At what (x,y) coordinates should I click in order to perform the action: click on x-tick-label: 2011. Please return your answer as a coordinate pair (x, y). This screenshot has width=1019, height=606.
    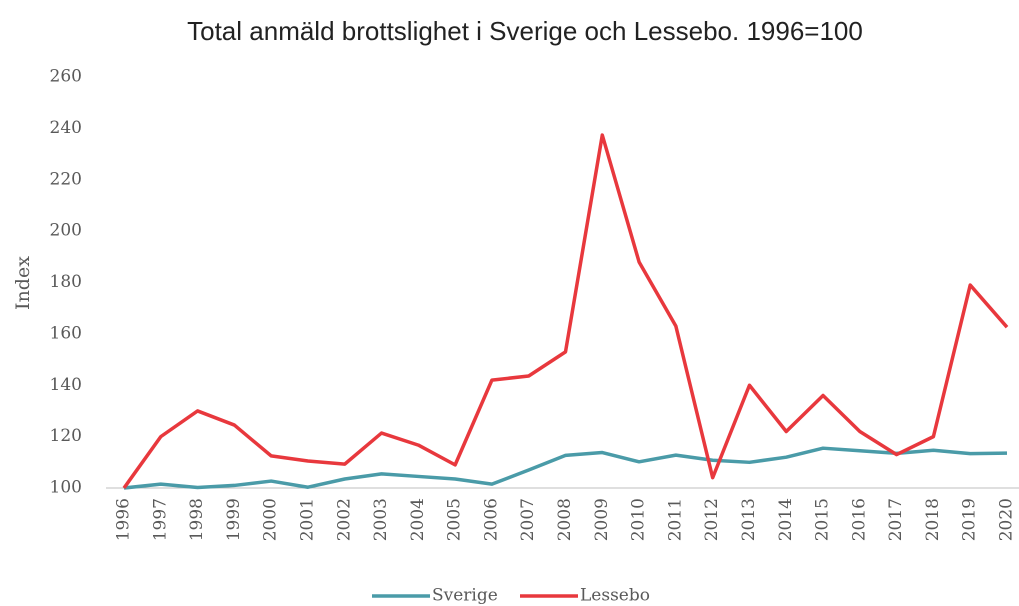
    Looking at the image, I should click on (675, 519).